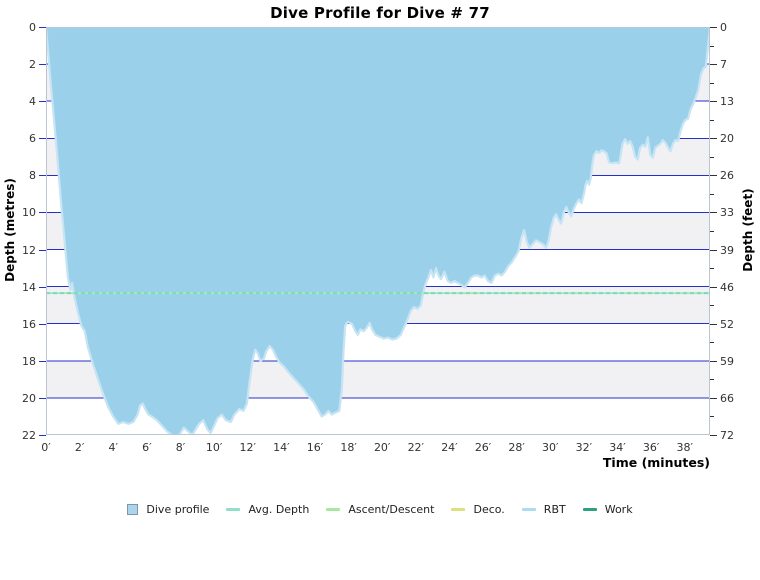 This screenshot has width=760, height=580. Describe the element at coordinates (382, 447) in the screenshot. I see `time-tick-label: 20′` at that location.